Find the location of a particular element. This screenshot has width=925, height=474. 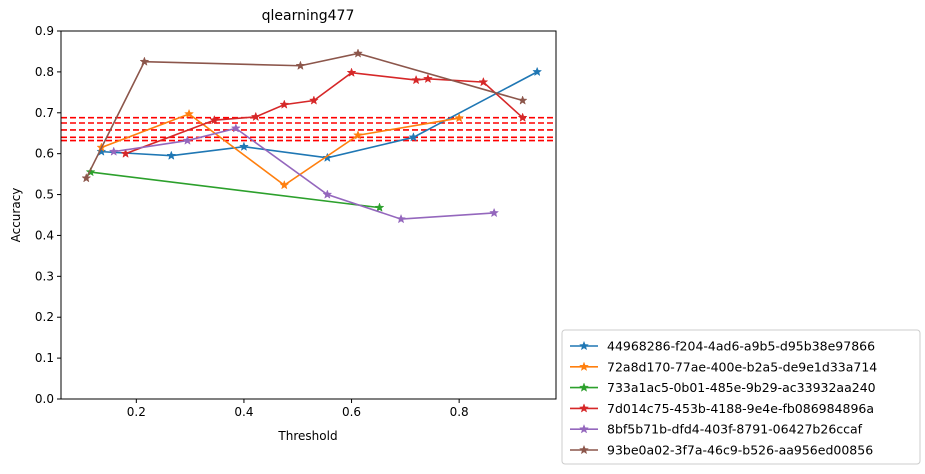

y-tick-label: 0.6 is located at coordinates (44, 154).